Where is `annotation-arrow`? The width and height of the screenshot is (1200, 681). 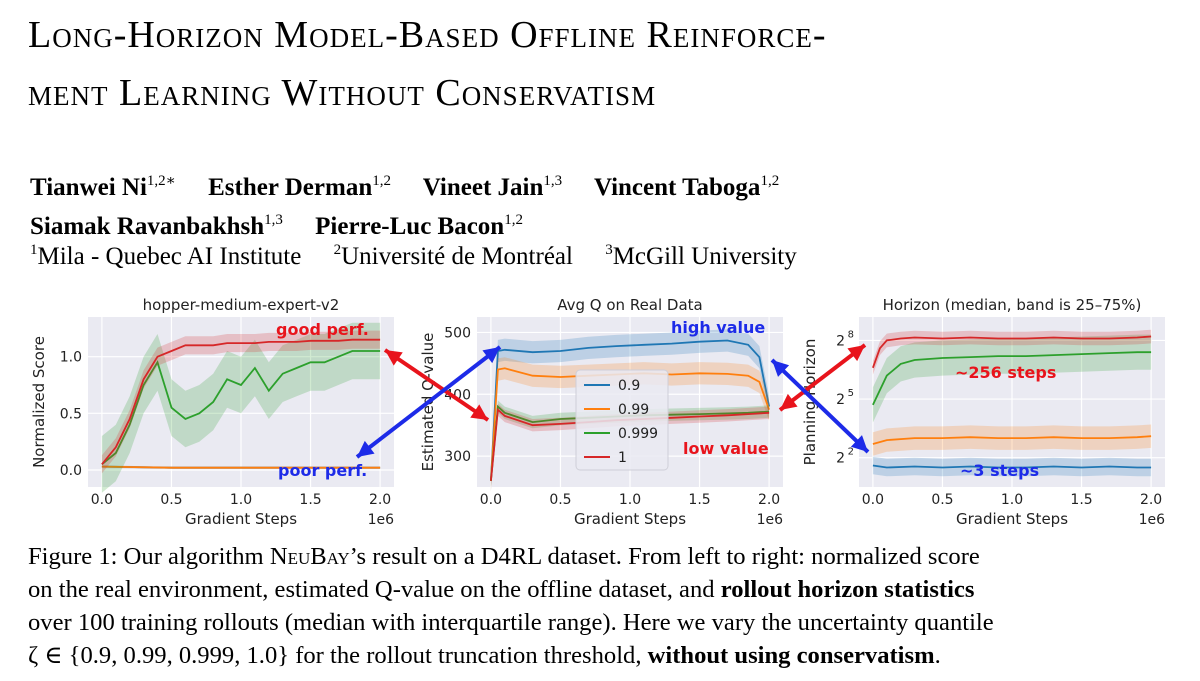
annotation-arrow is located at coordinates (436, 385).